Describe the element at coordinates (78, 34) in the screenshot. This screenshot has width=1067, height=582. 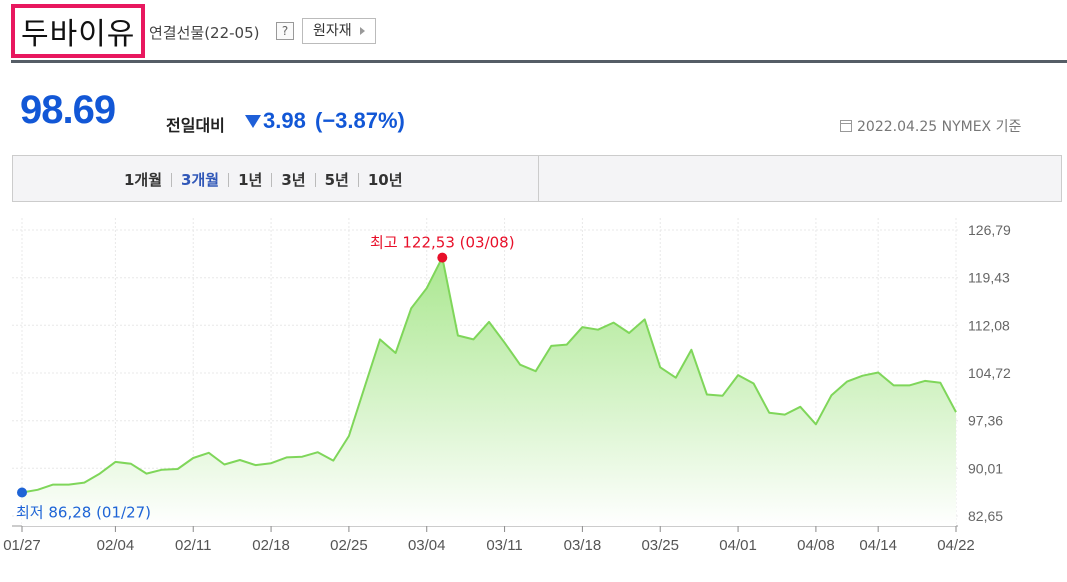
I see `page-title: 두바이유` at that location.